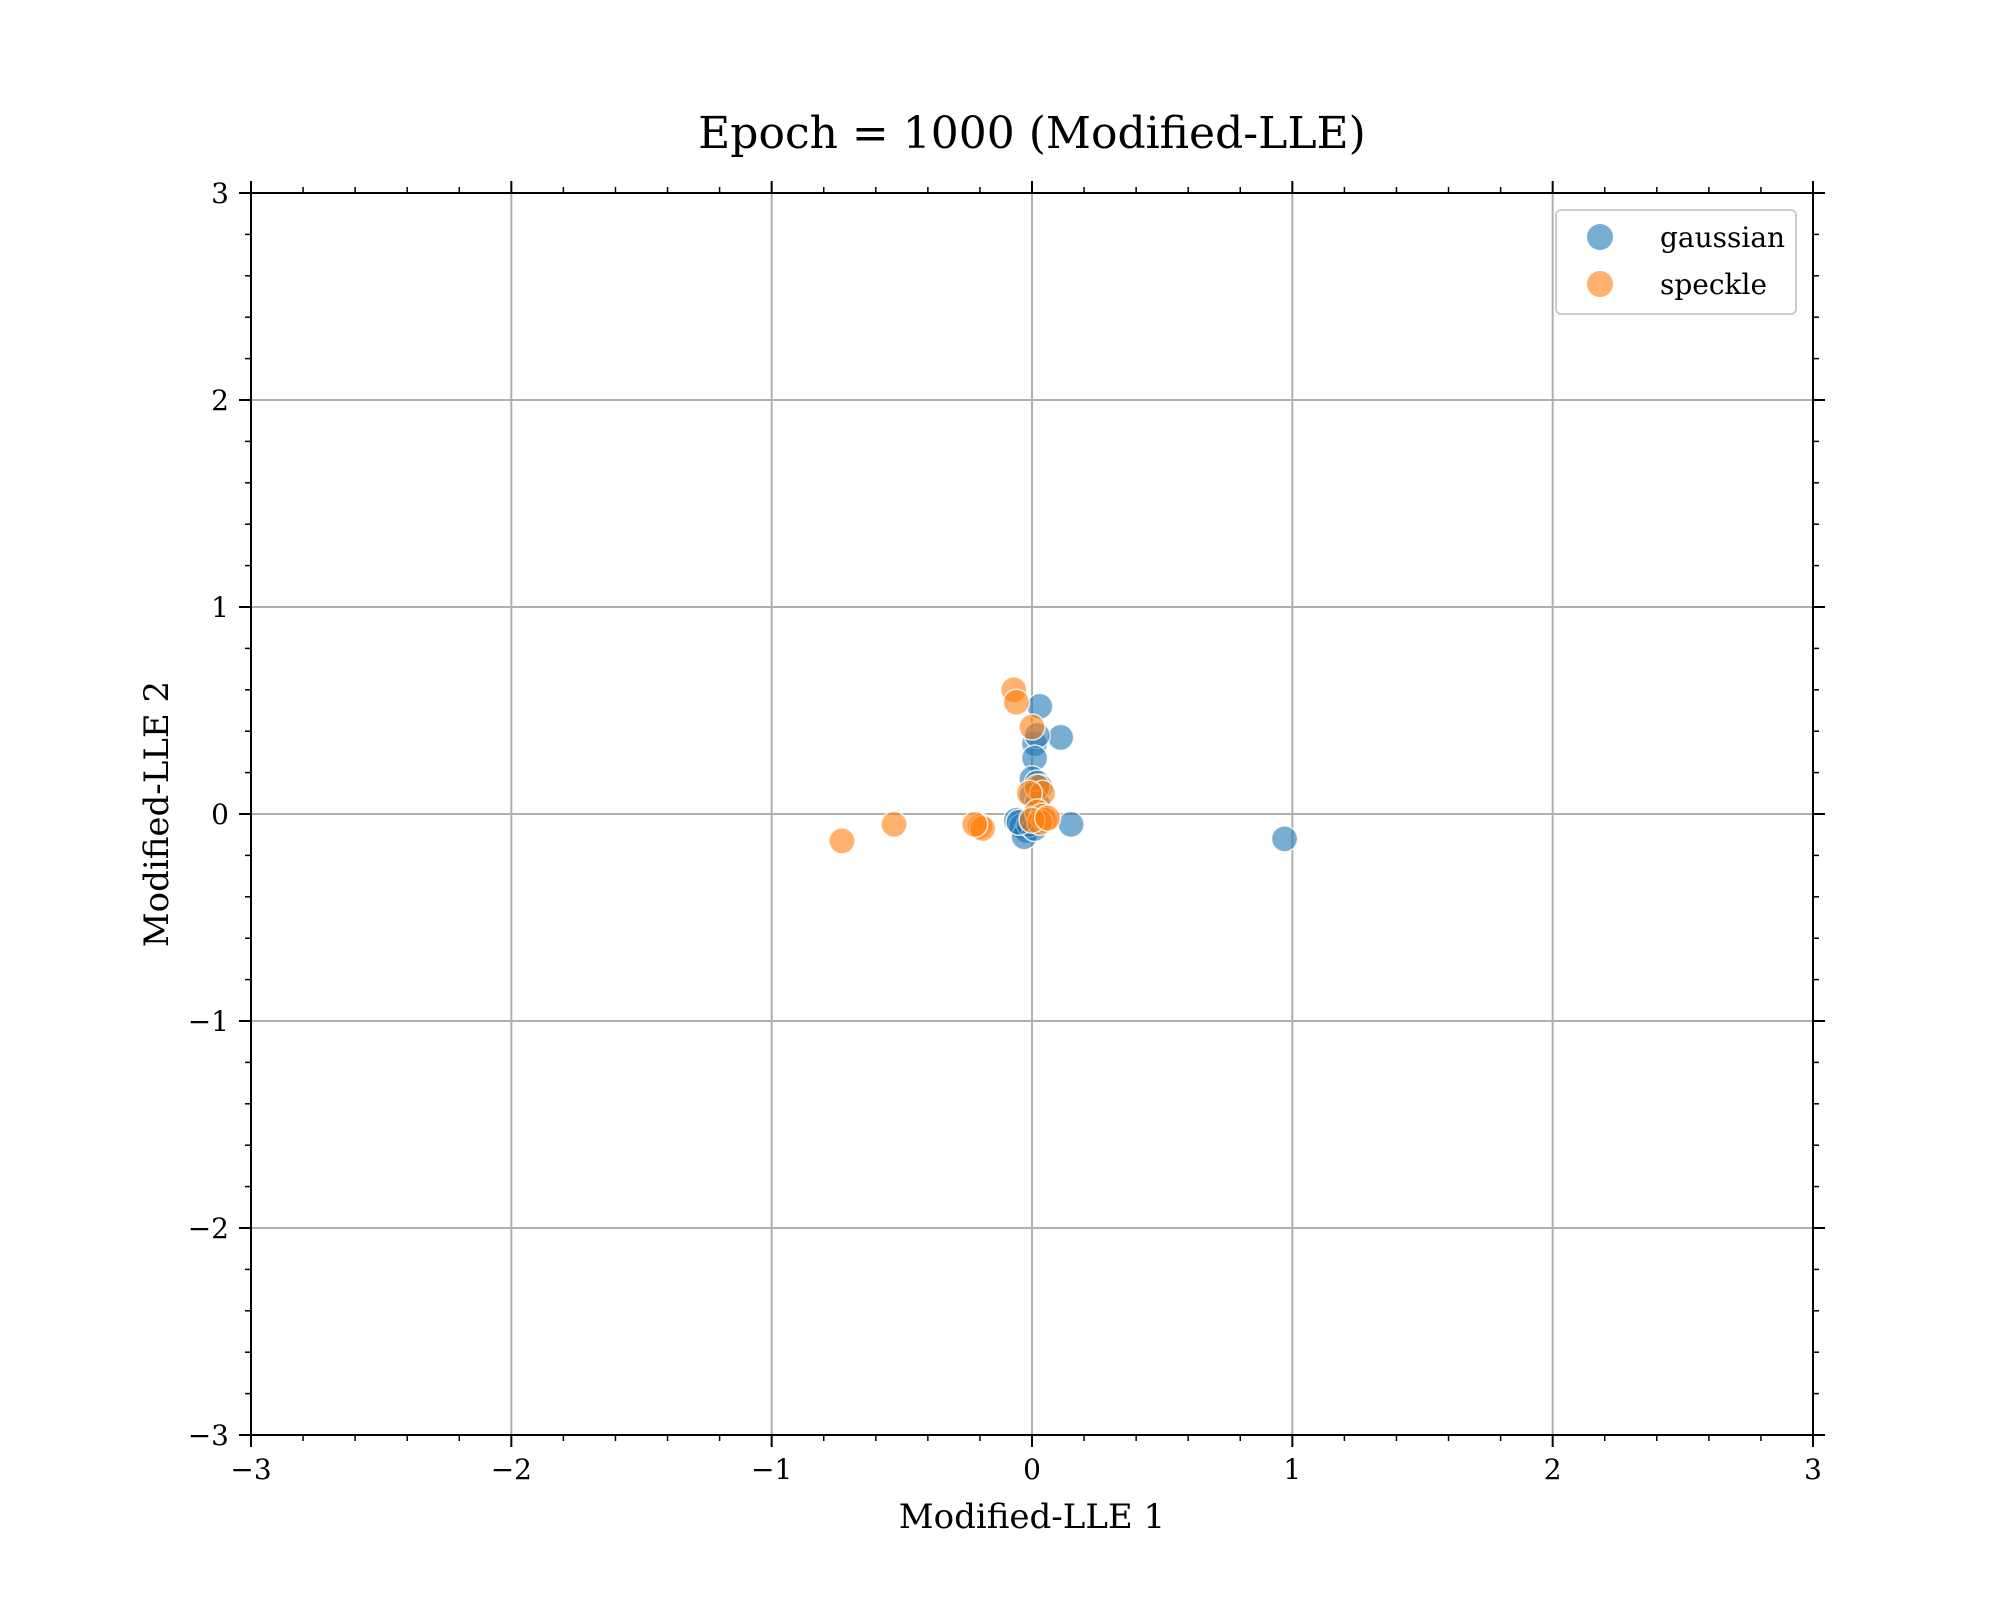  I want to click on x-tick-label: −3, so click(250, 1469).